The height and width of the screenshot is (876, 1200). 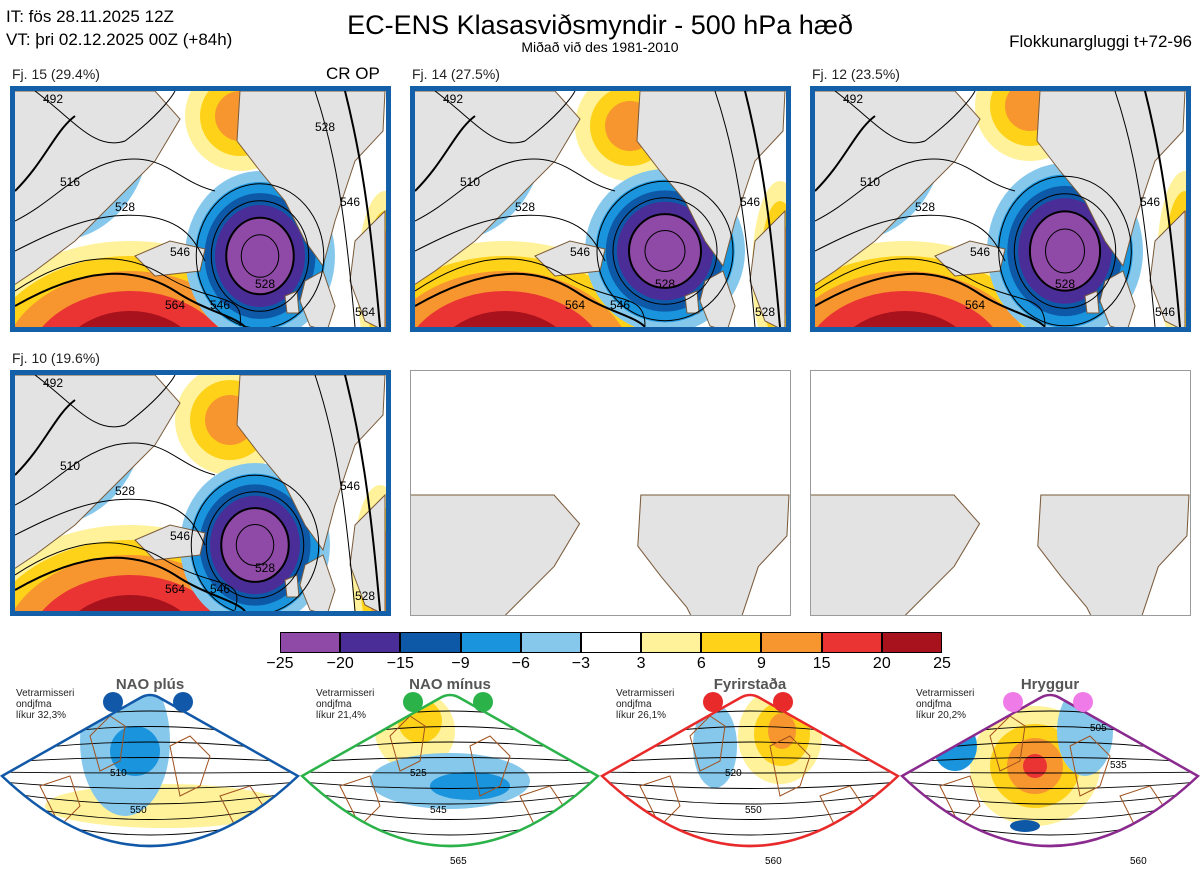 What do you see at coordinates (600, 25) in the screenshot?
I see `chart-title: EC-ENS Klasasviðsmyndir - 500 hPa hæð` at bounding box center [600, 25].